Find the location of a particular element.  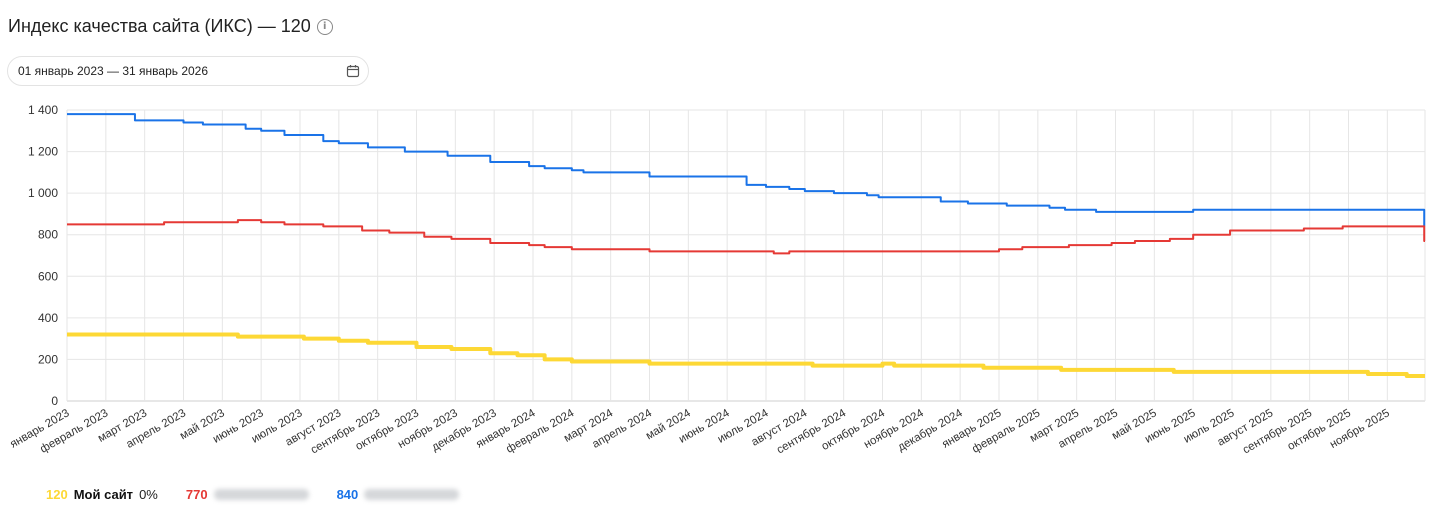

y-tick-label: 1 400 is located at coordinates (43, 110).